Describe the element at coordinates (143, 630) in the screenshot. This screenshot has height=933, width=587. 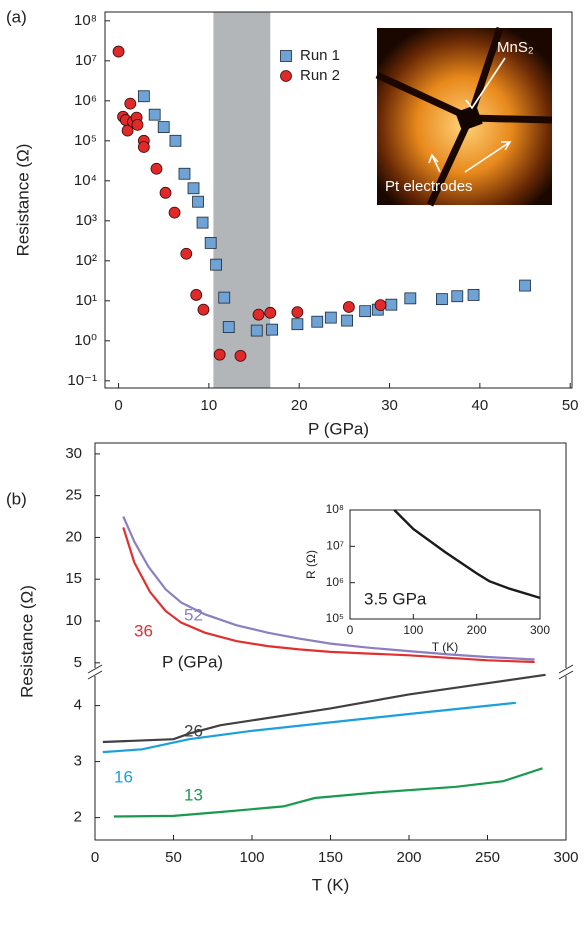
I see `series-label: 36` at that location.